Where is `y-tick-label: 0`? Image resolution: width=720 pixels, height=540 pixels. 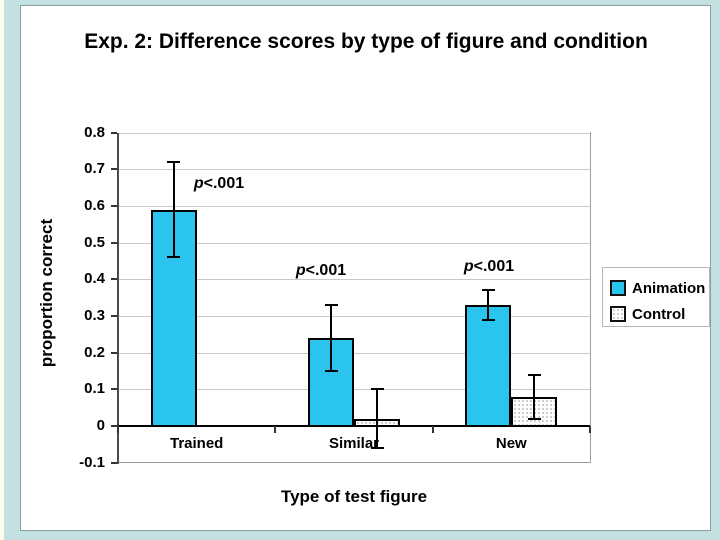 y-tick-label: 0 is located at coordinates (100, 425).